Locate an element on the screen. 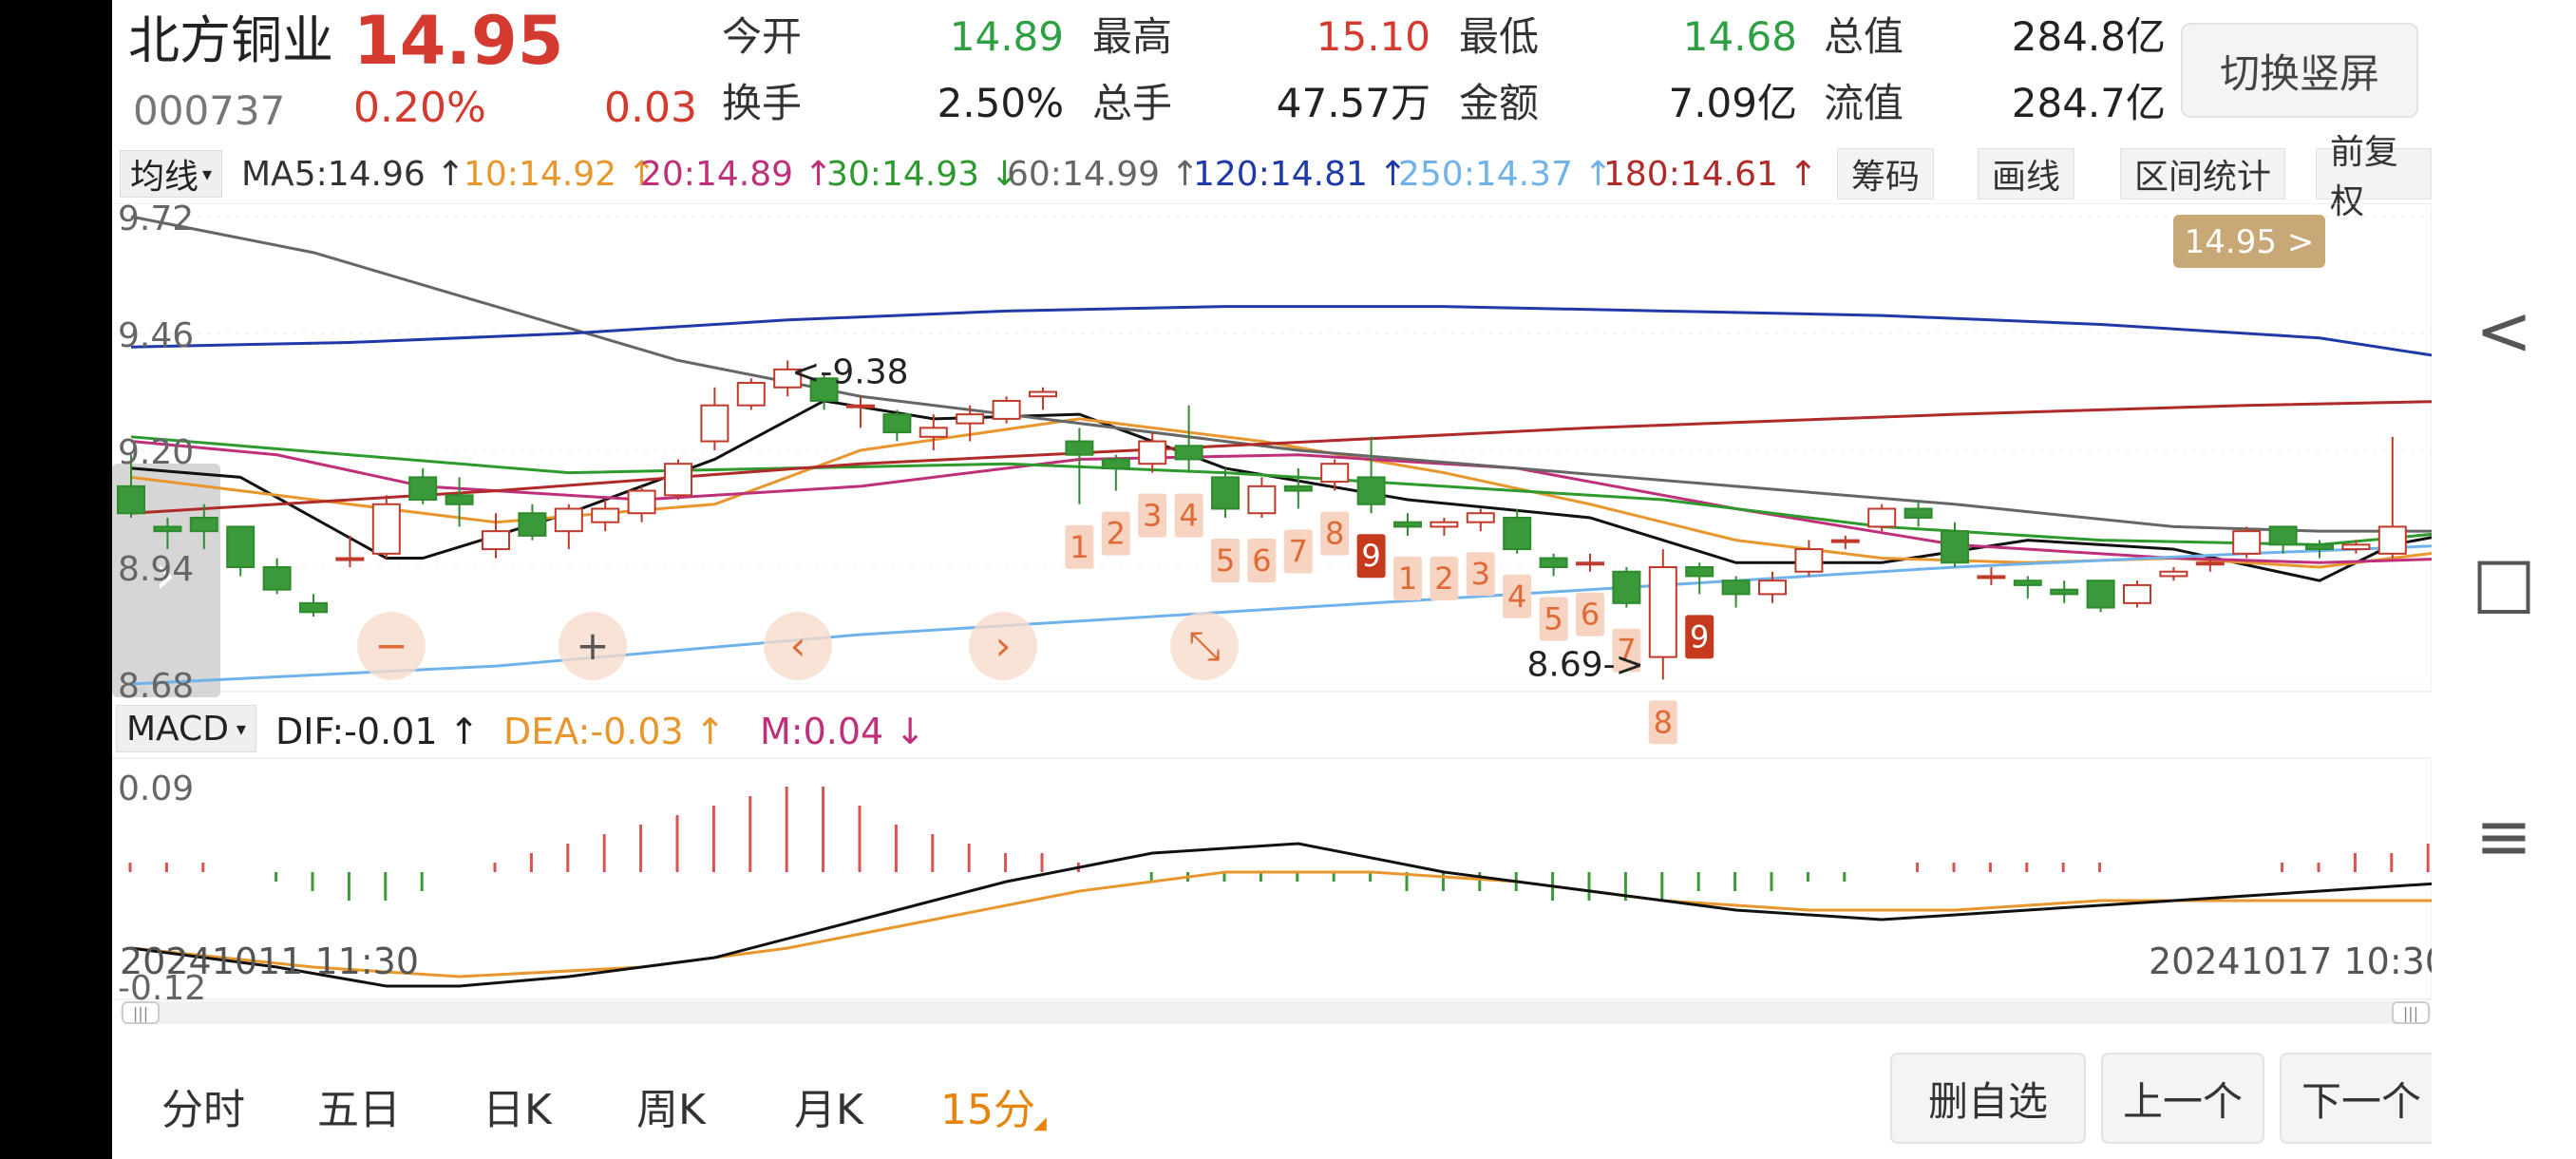  pan-left-button: ‹ is located at coordinates (798, 646).